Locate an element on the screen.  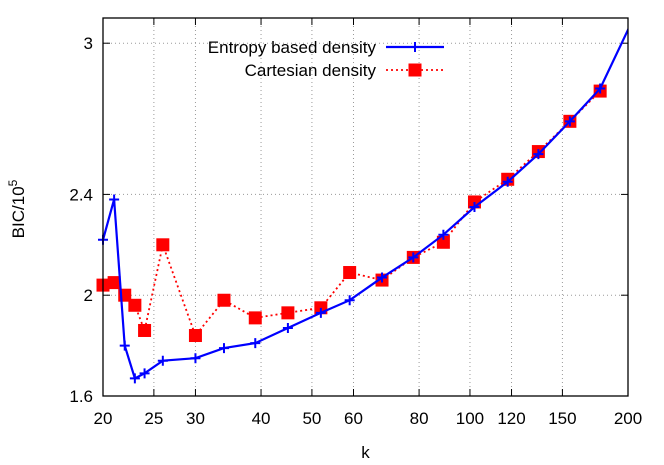
x-tick-label: 60 is located at coordinates (353, 418).